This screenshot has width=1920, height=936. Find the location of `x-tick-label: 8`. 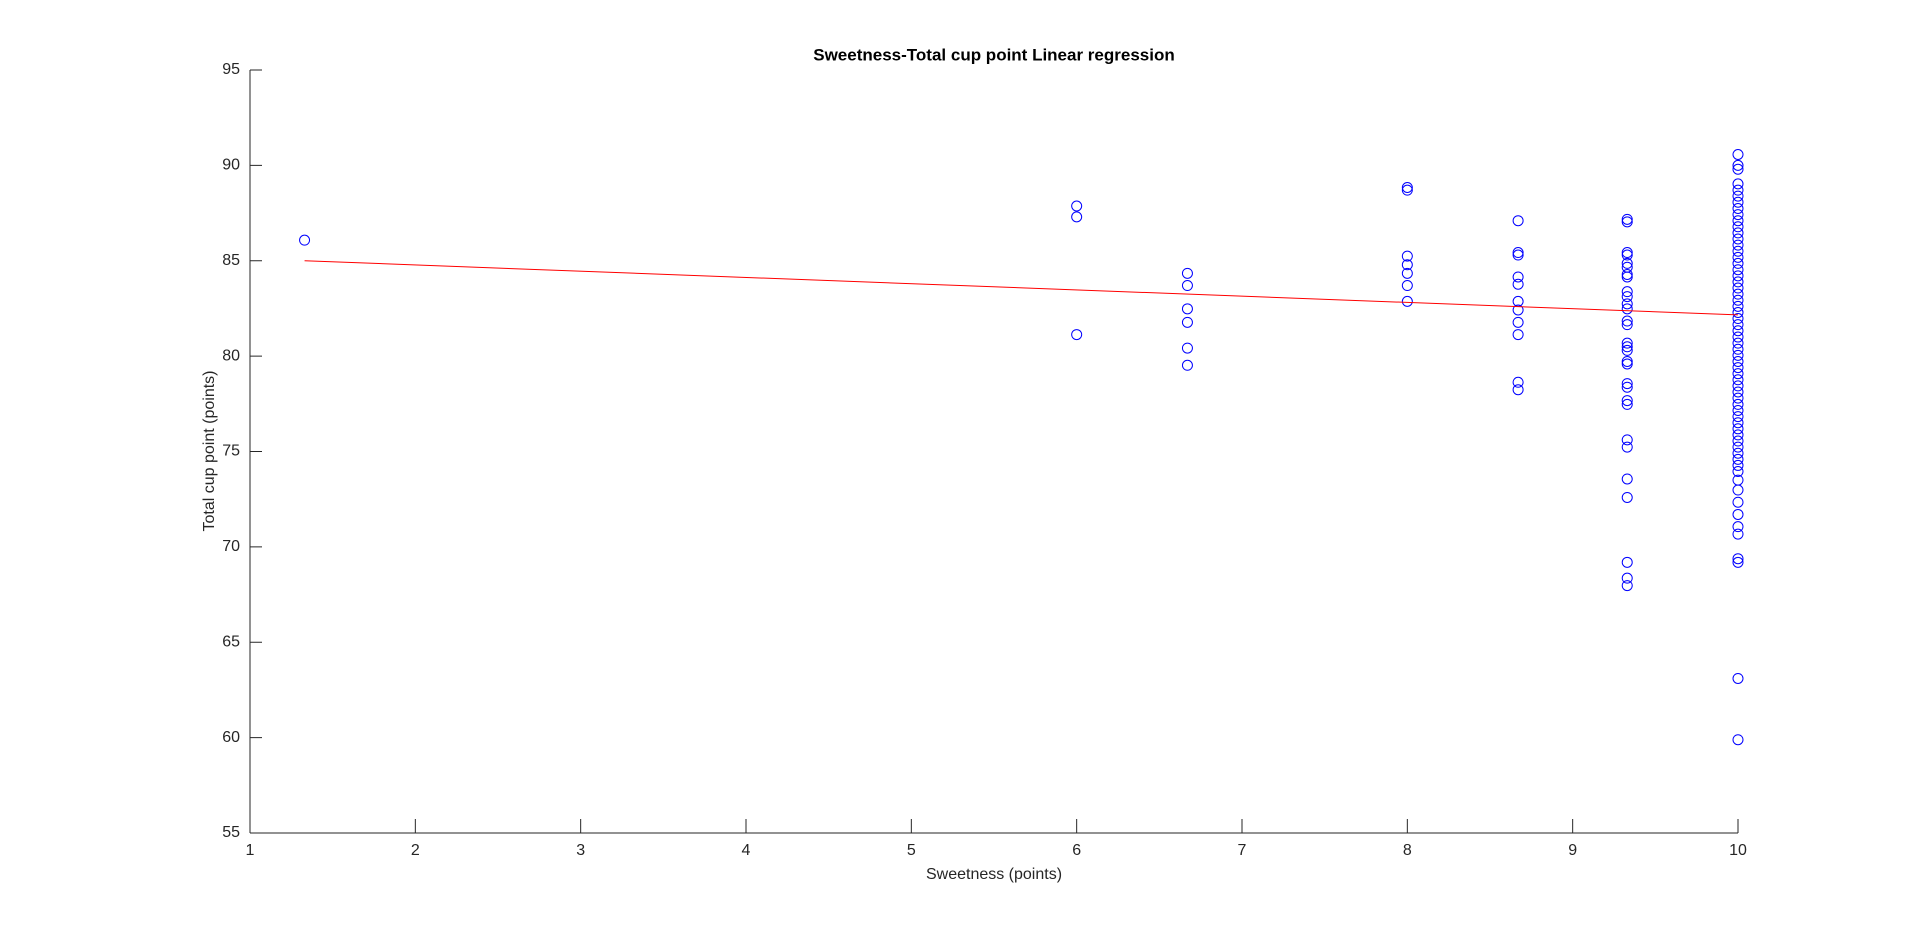

x-tick-label: 8 is located at coordinates (1407, 850).